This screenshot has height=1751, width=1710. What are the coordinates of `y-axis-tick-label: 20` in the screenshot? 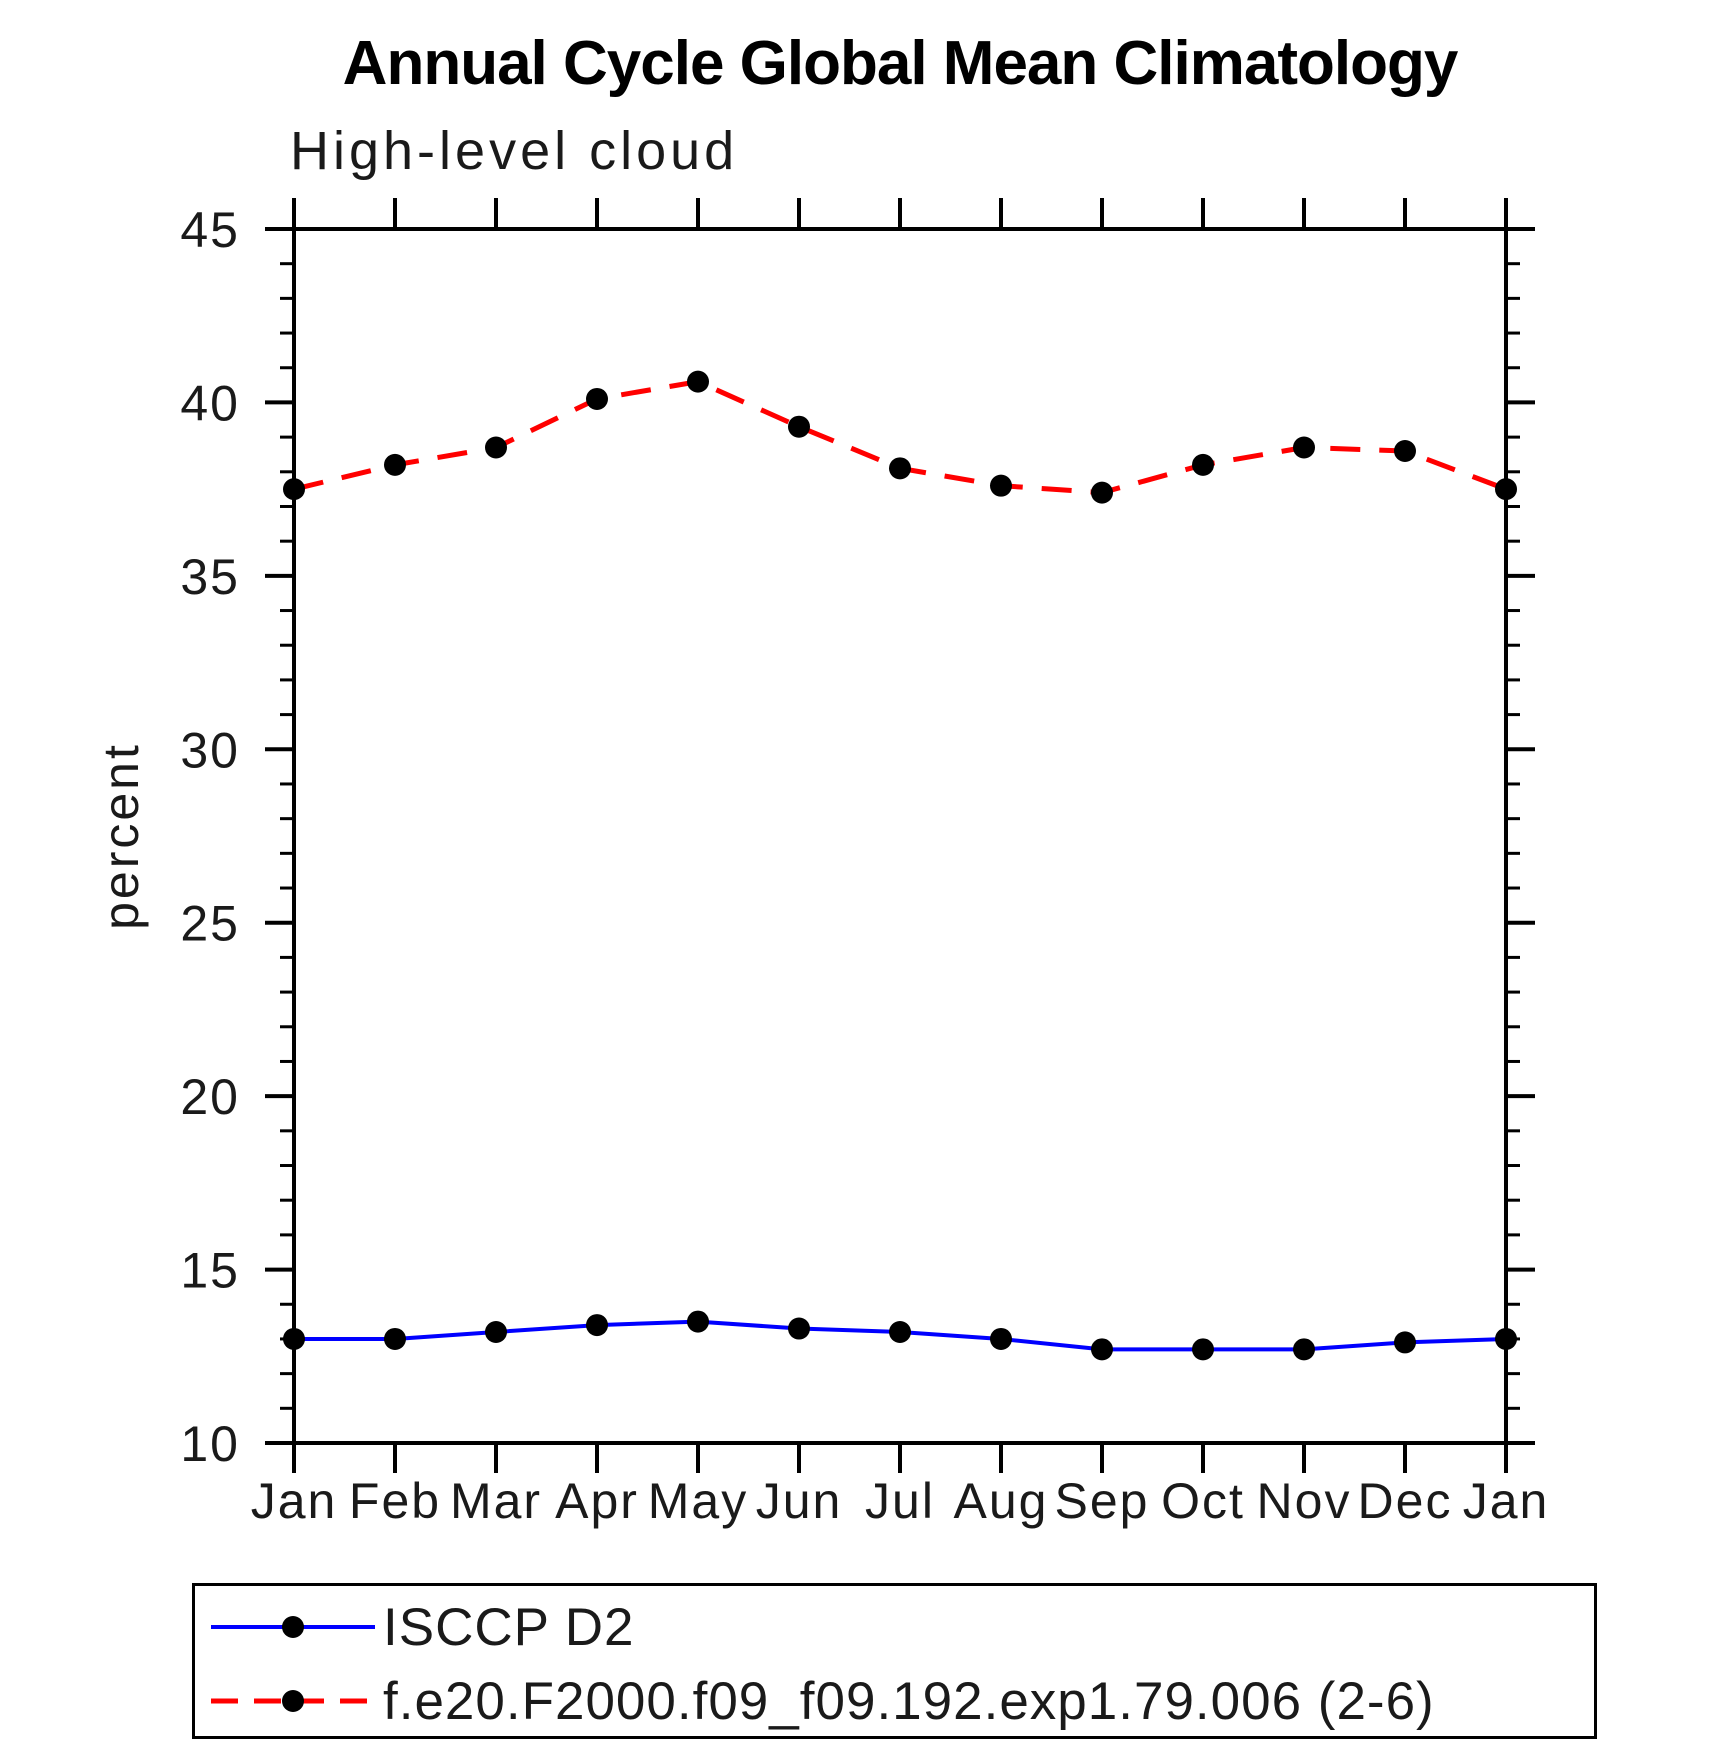 It's located at (210, 1097).